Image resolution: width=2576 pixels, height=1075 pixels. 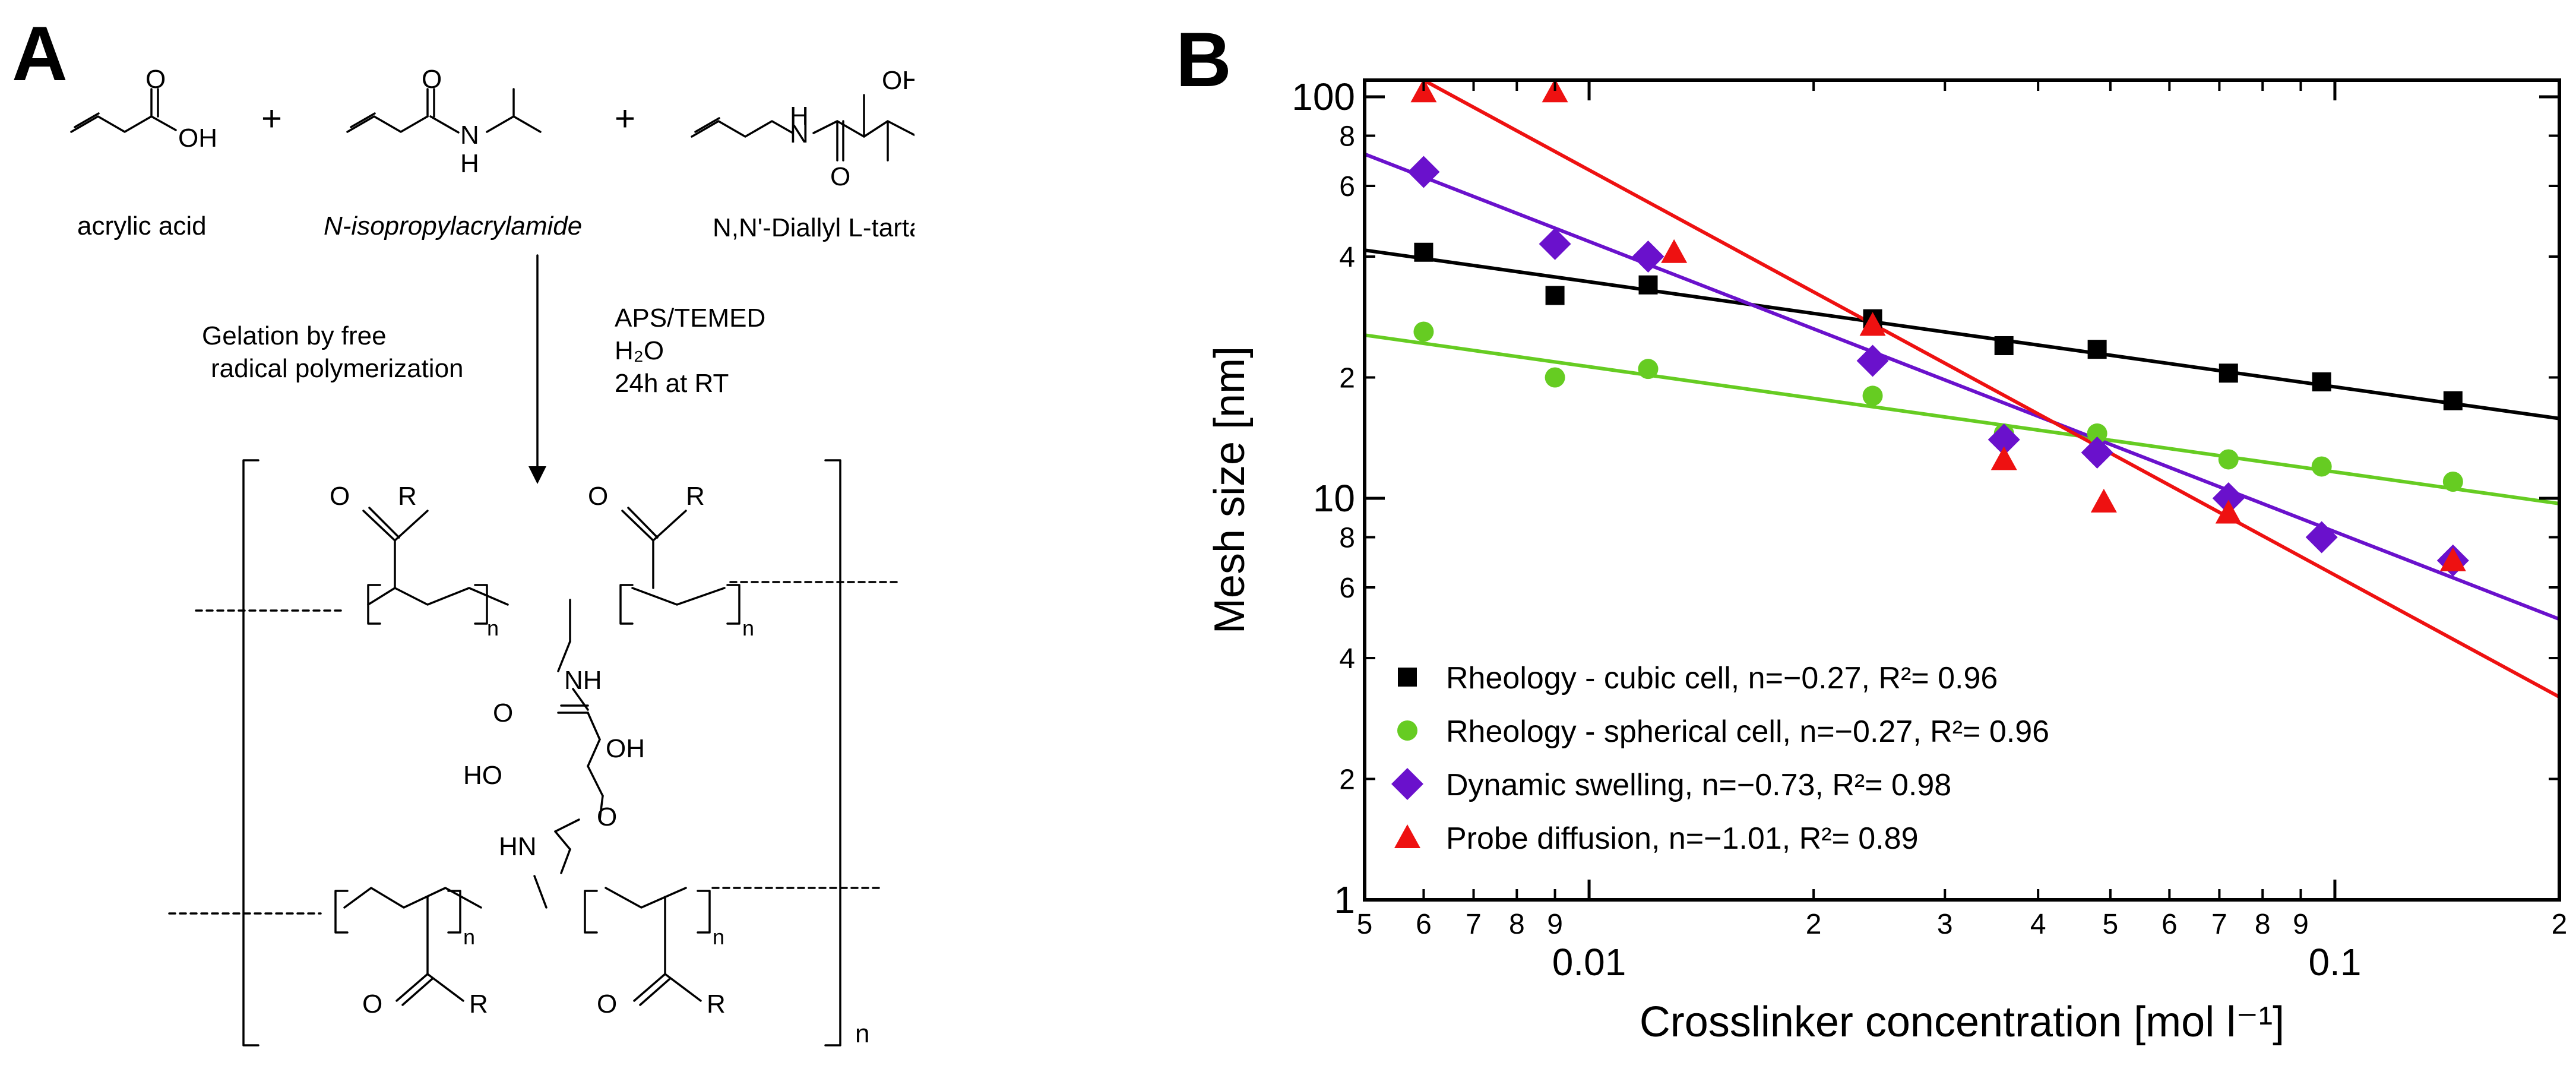 I want to click on panel-b-label: B, so click(x=1204, y=59).